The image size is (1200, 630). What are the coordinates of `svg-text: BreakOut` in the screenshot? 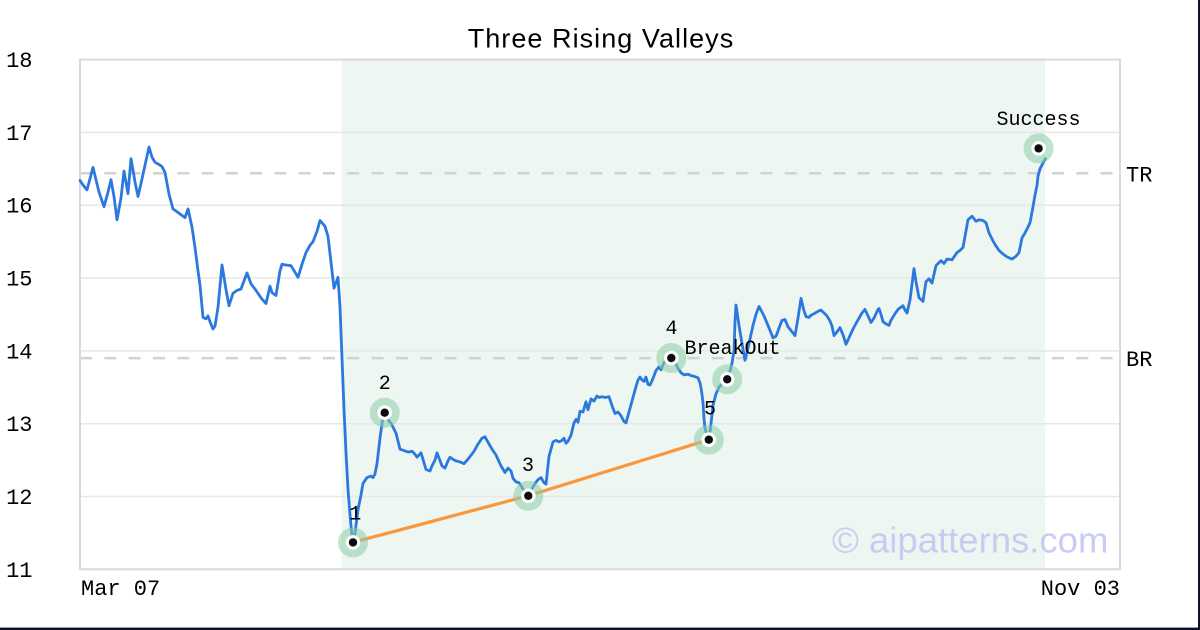 It's located at (733, 349).